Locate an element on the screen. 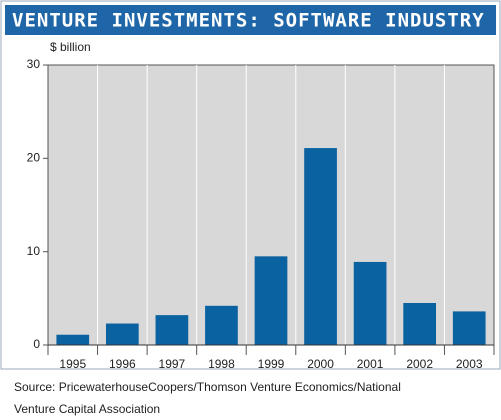  y-tick-label: 30 is located at coordinates (34, 64).